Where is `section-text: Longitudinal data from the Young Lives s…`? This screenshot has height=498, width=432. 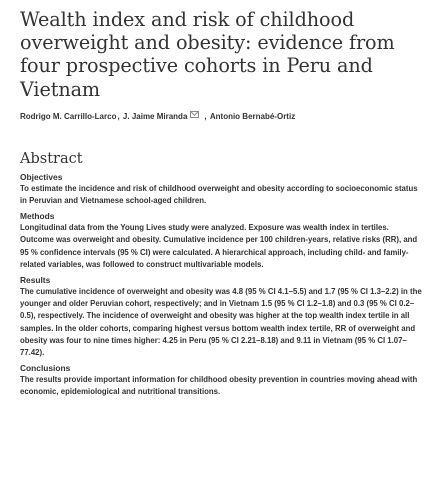 section-text: Longitudinal data from the Young Lives s… is located at coordinates (219, 246).